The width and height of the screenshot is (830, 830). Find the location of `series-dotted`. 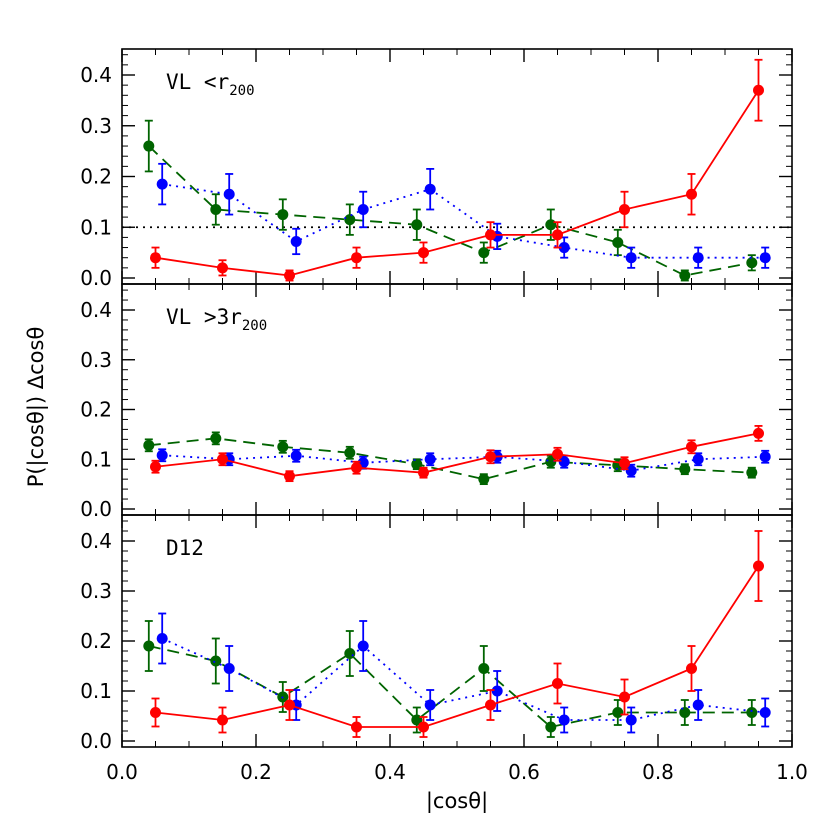

series-dotted is located at coordinates (463, 215).